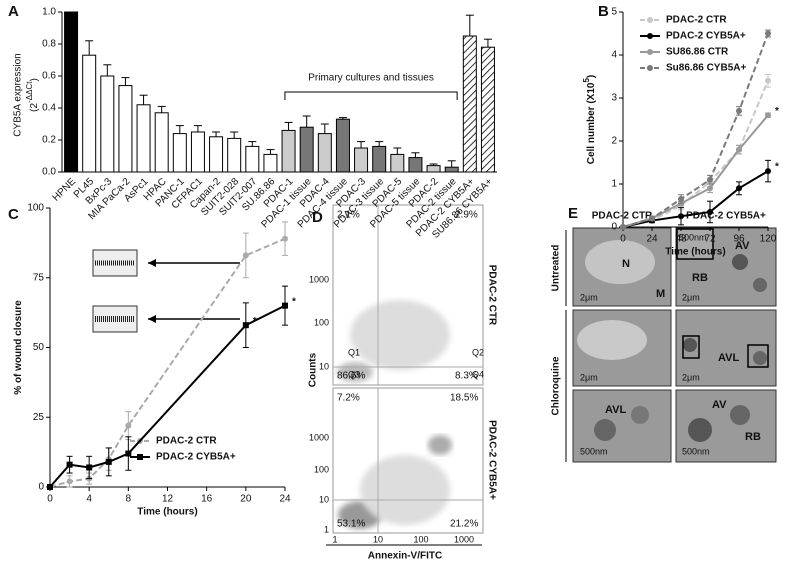 This screenshot has height=562, width=800. I want to click on y-axis-title: Cell number (X105), so click(589, 120).